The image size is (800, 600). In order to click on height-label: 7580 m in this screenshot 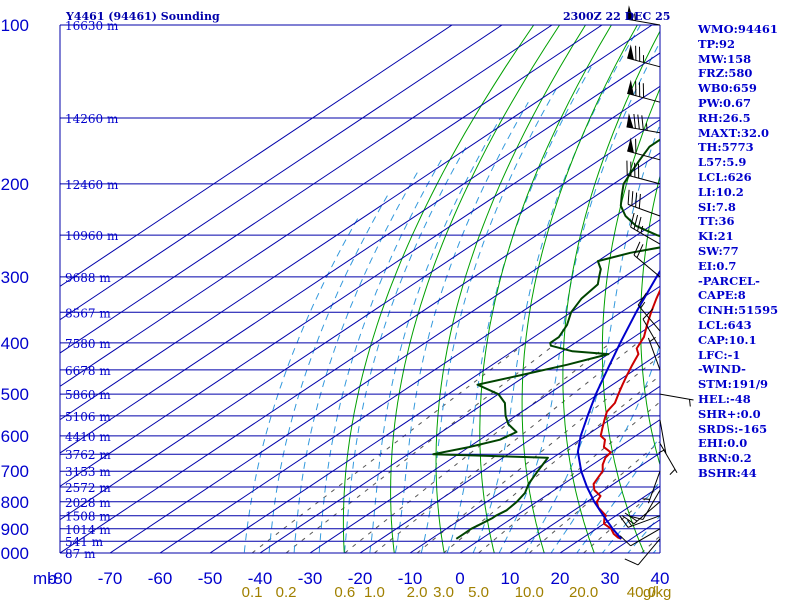, I will do `click(88, 344)`.